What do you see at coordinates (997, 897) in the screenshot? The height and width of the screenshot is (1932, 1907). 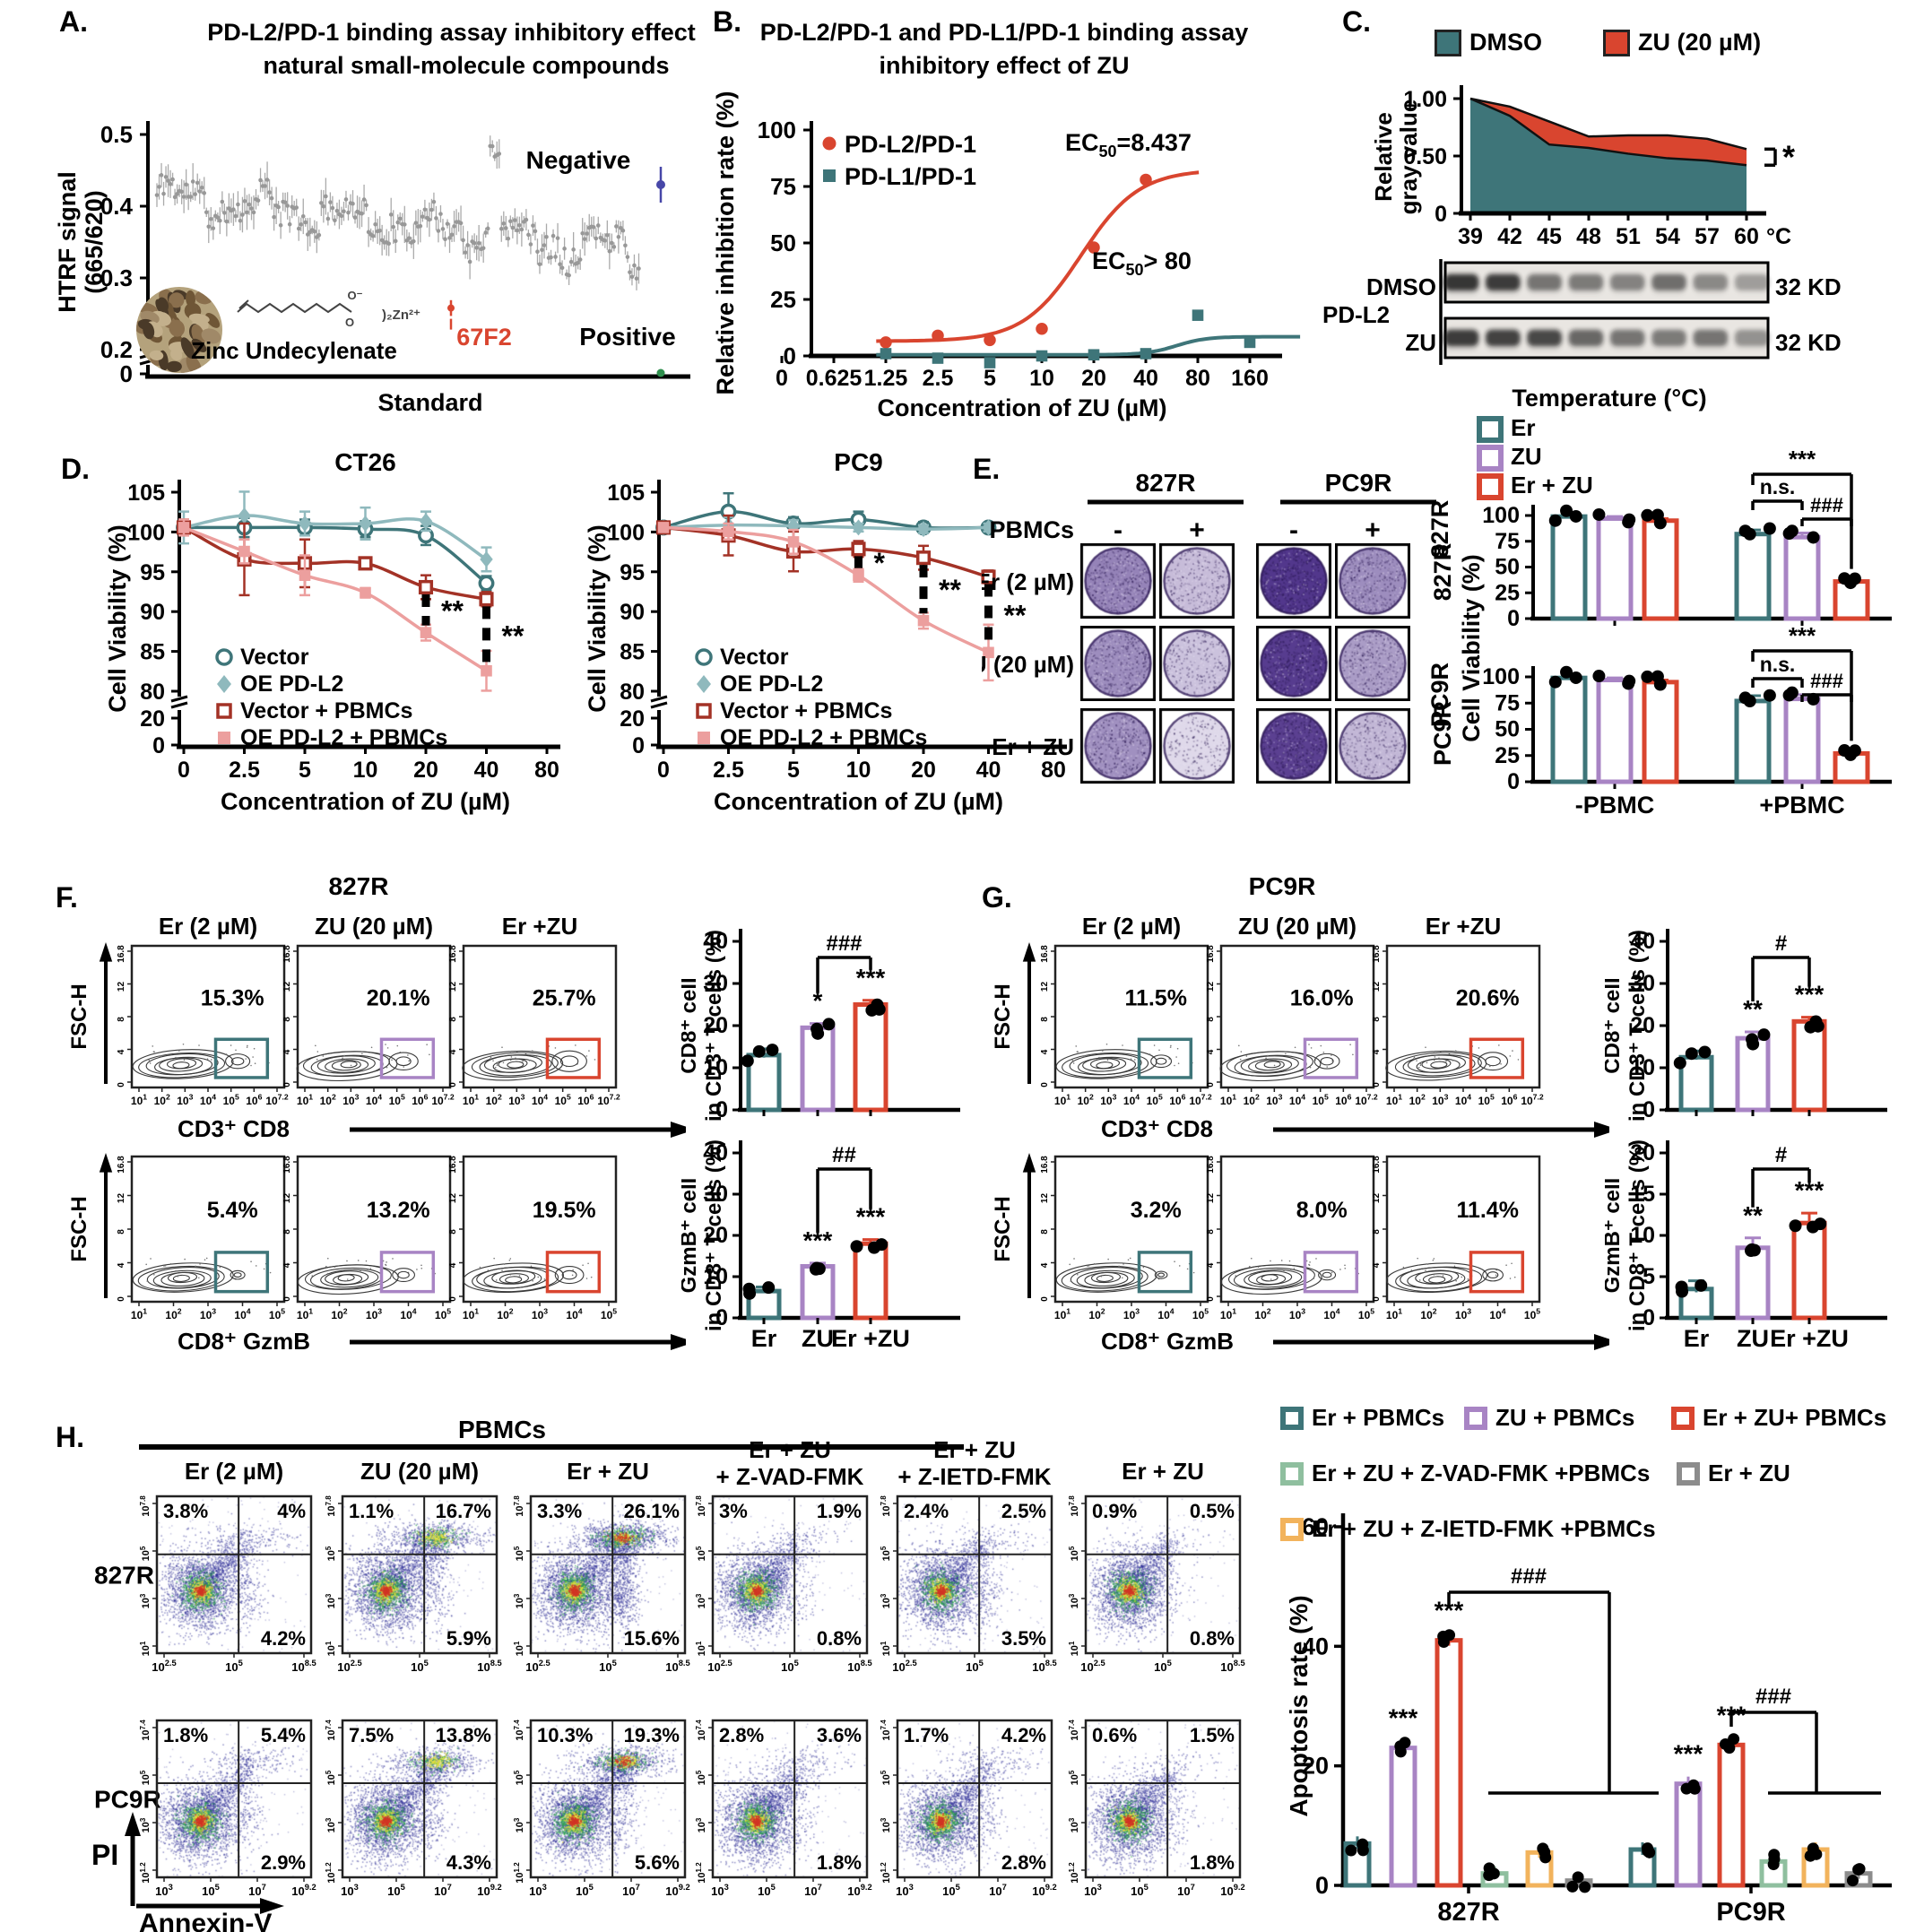 I see `panel-g-label: G.` at bounding box center [997, 897].